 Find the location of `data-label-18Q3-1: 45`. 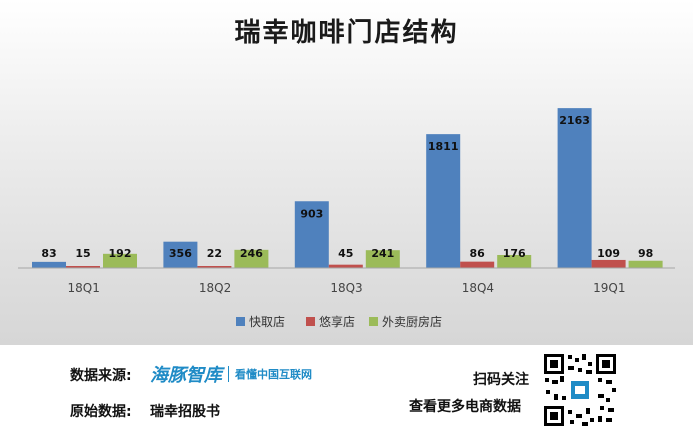

data-label-18Q3-1: 45 is located at coordinates (345, 253).